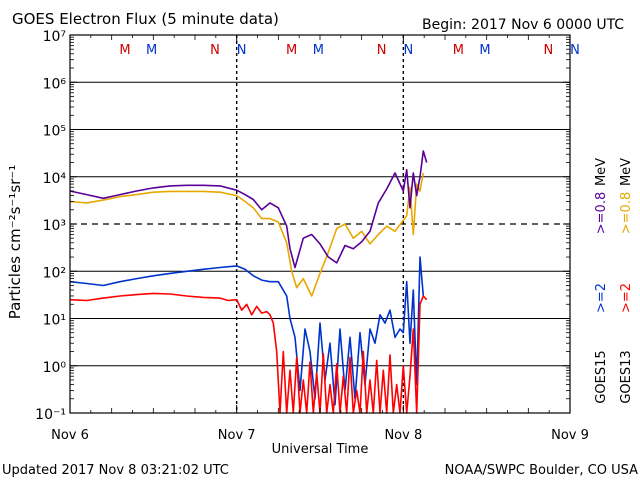 The width and height of the screenshot is (640, 480). What do you see at coordinates (320, 449) in the screenshot?
I see `x-axis-label: Universal Time` at bounding box center [320, 449].